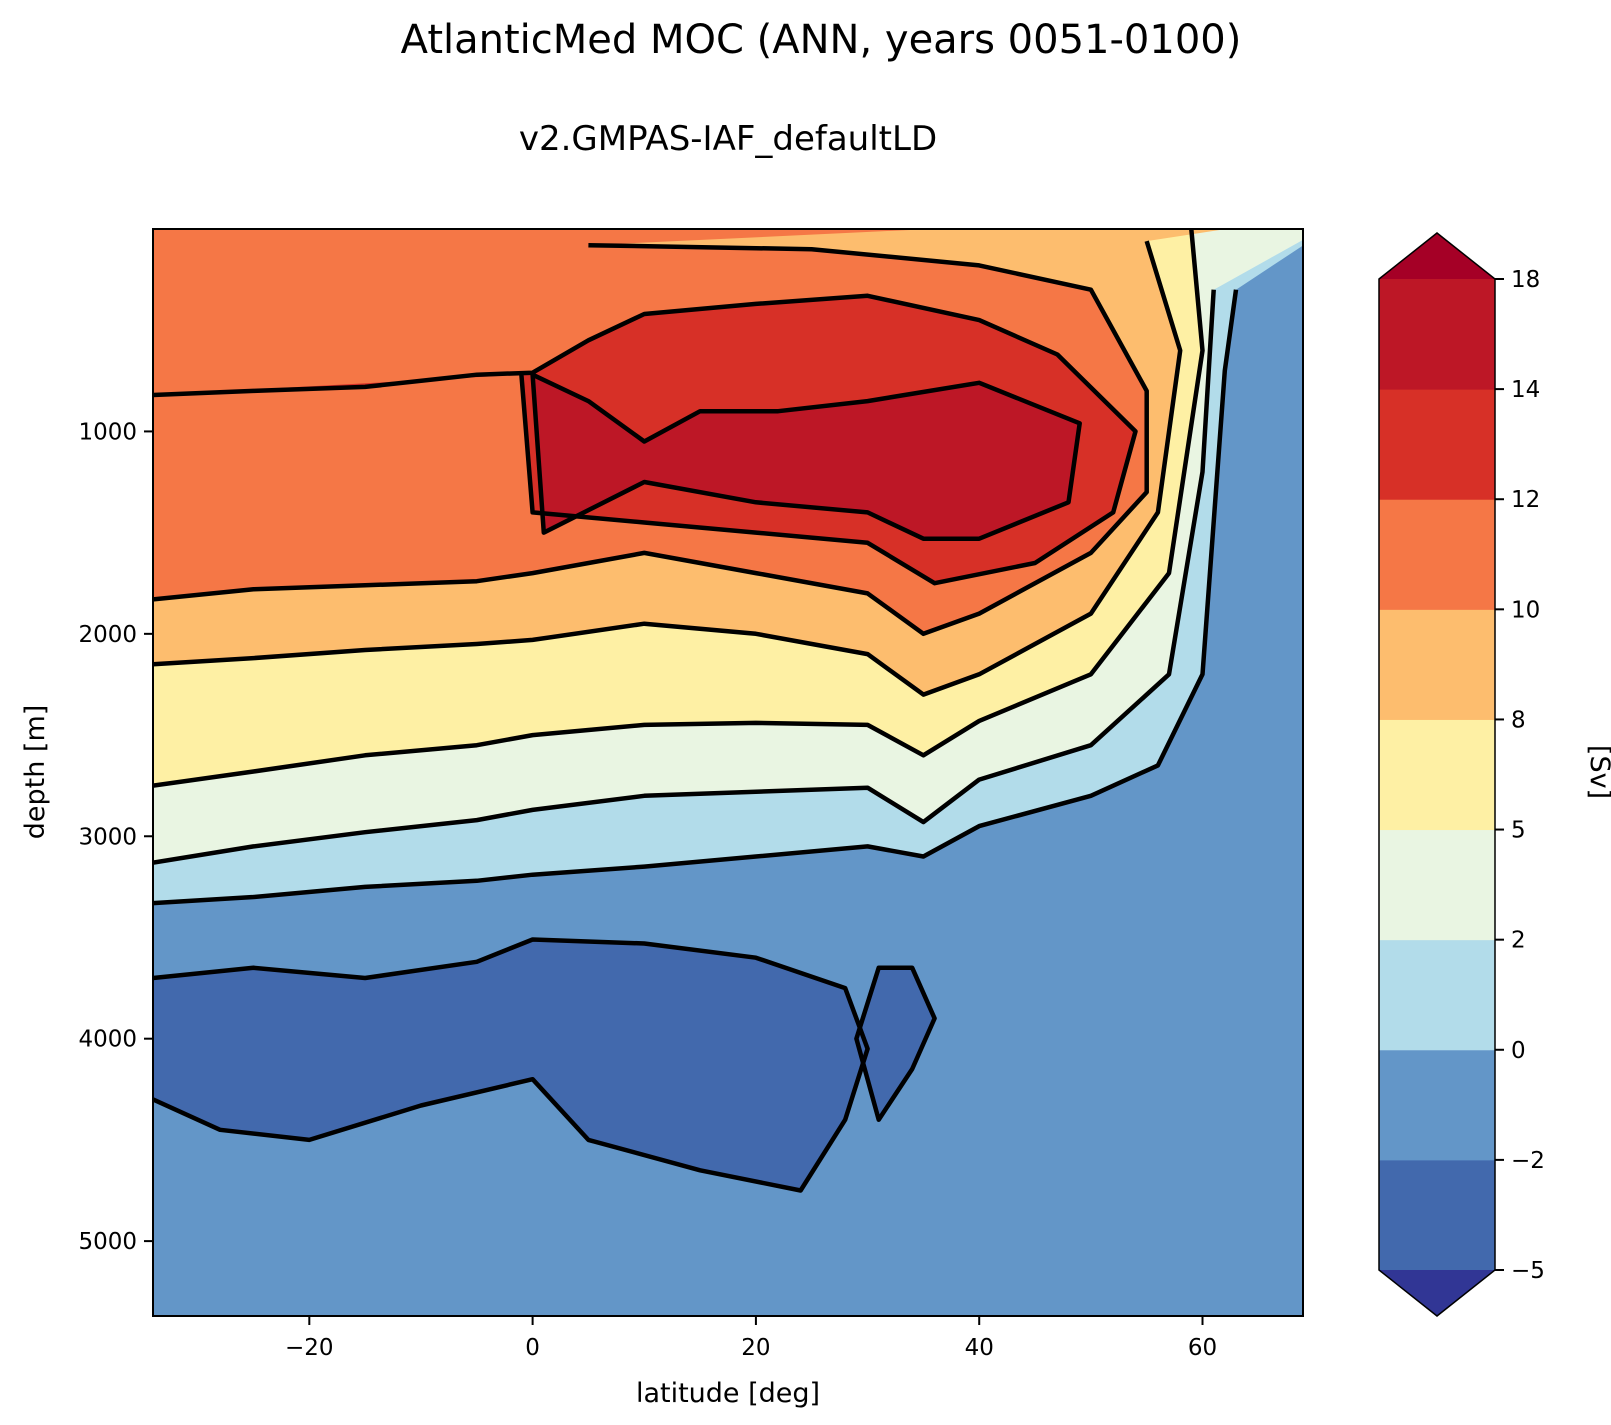 The width and height of the screenshot is (1611, 1425). I want to click on chart-subtitle: v2.GMPAS-IAF_defaultLD, so click(728, 139).